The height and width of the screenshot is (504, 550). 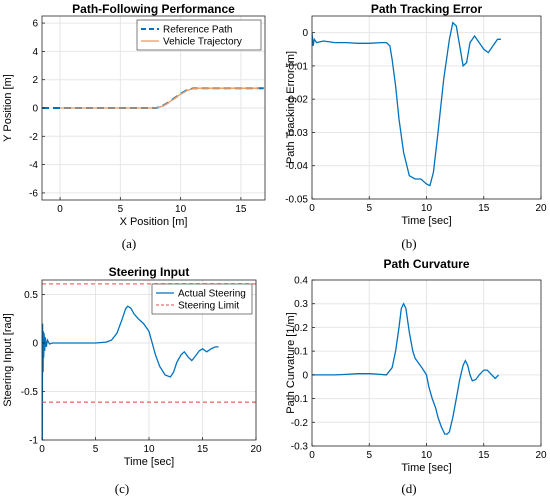 What do you see at coordinates (202, 42) in the screenshot?
I see `legend-label: Vehicle Trajectory` at bounding box center [202, 42].